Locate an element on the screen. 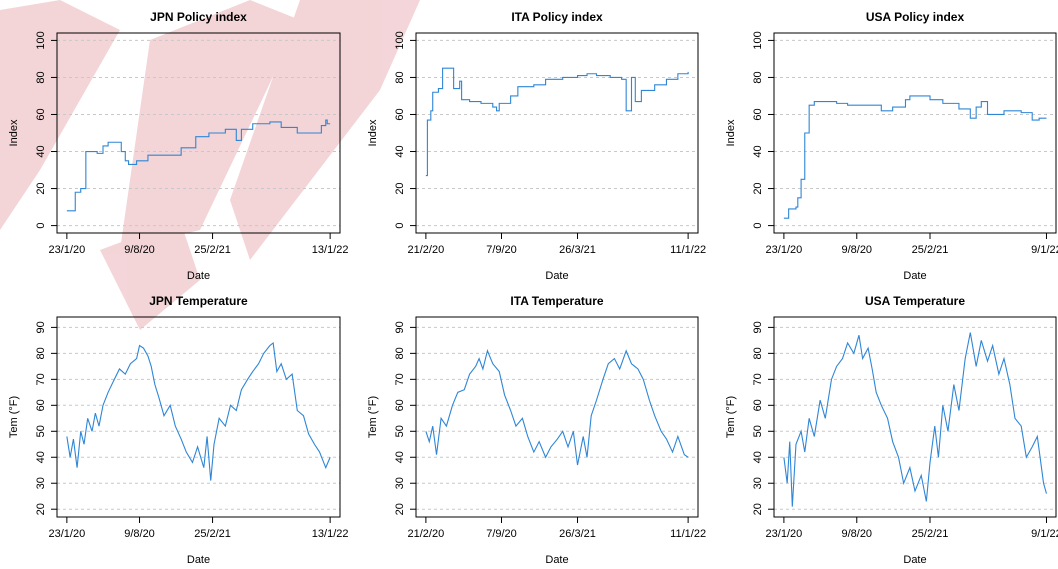 This screenshot has width=1058, height=569. chart-title: ITA Policy index is located at coordinates (557, 17).